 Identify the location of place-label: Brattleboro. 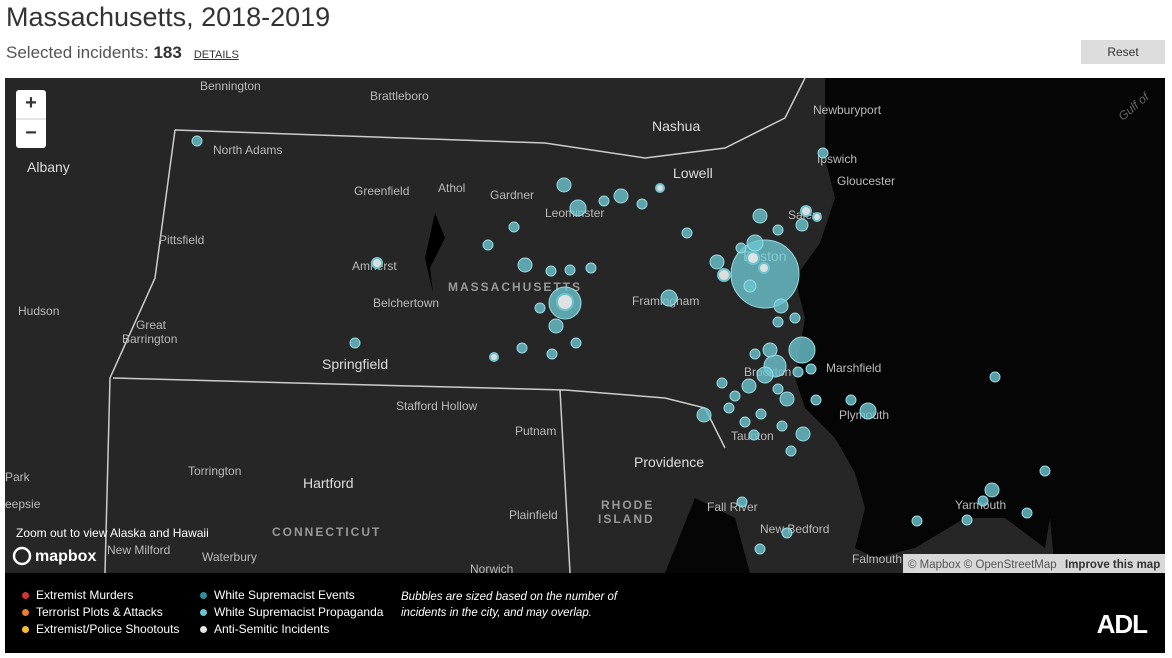
(399, 96).